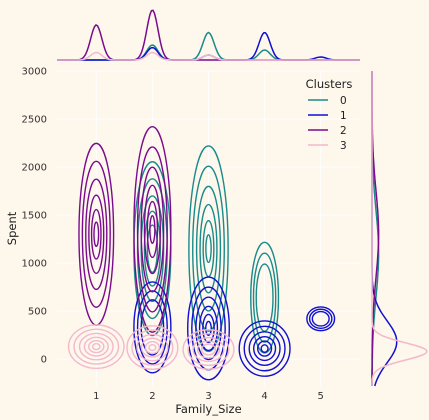 Image resolution: width=429 pixels, height=420 pixels. I want to click on x-tick-label: 2, so click(152, 396).